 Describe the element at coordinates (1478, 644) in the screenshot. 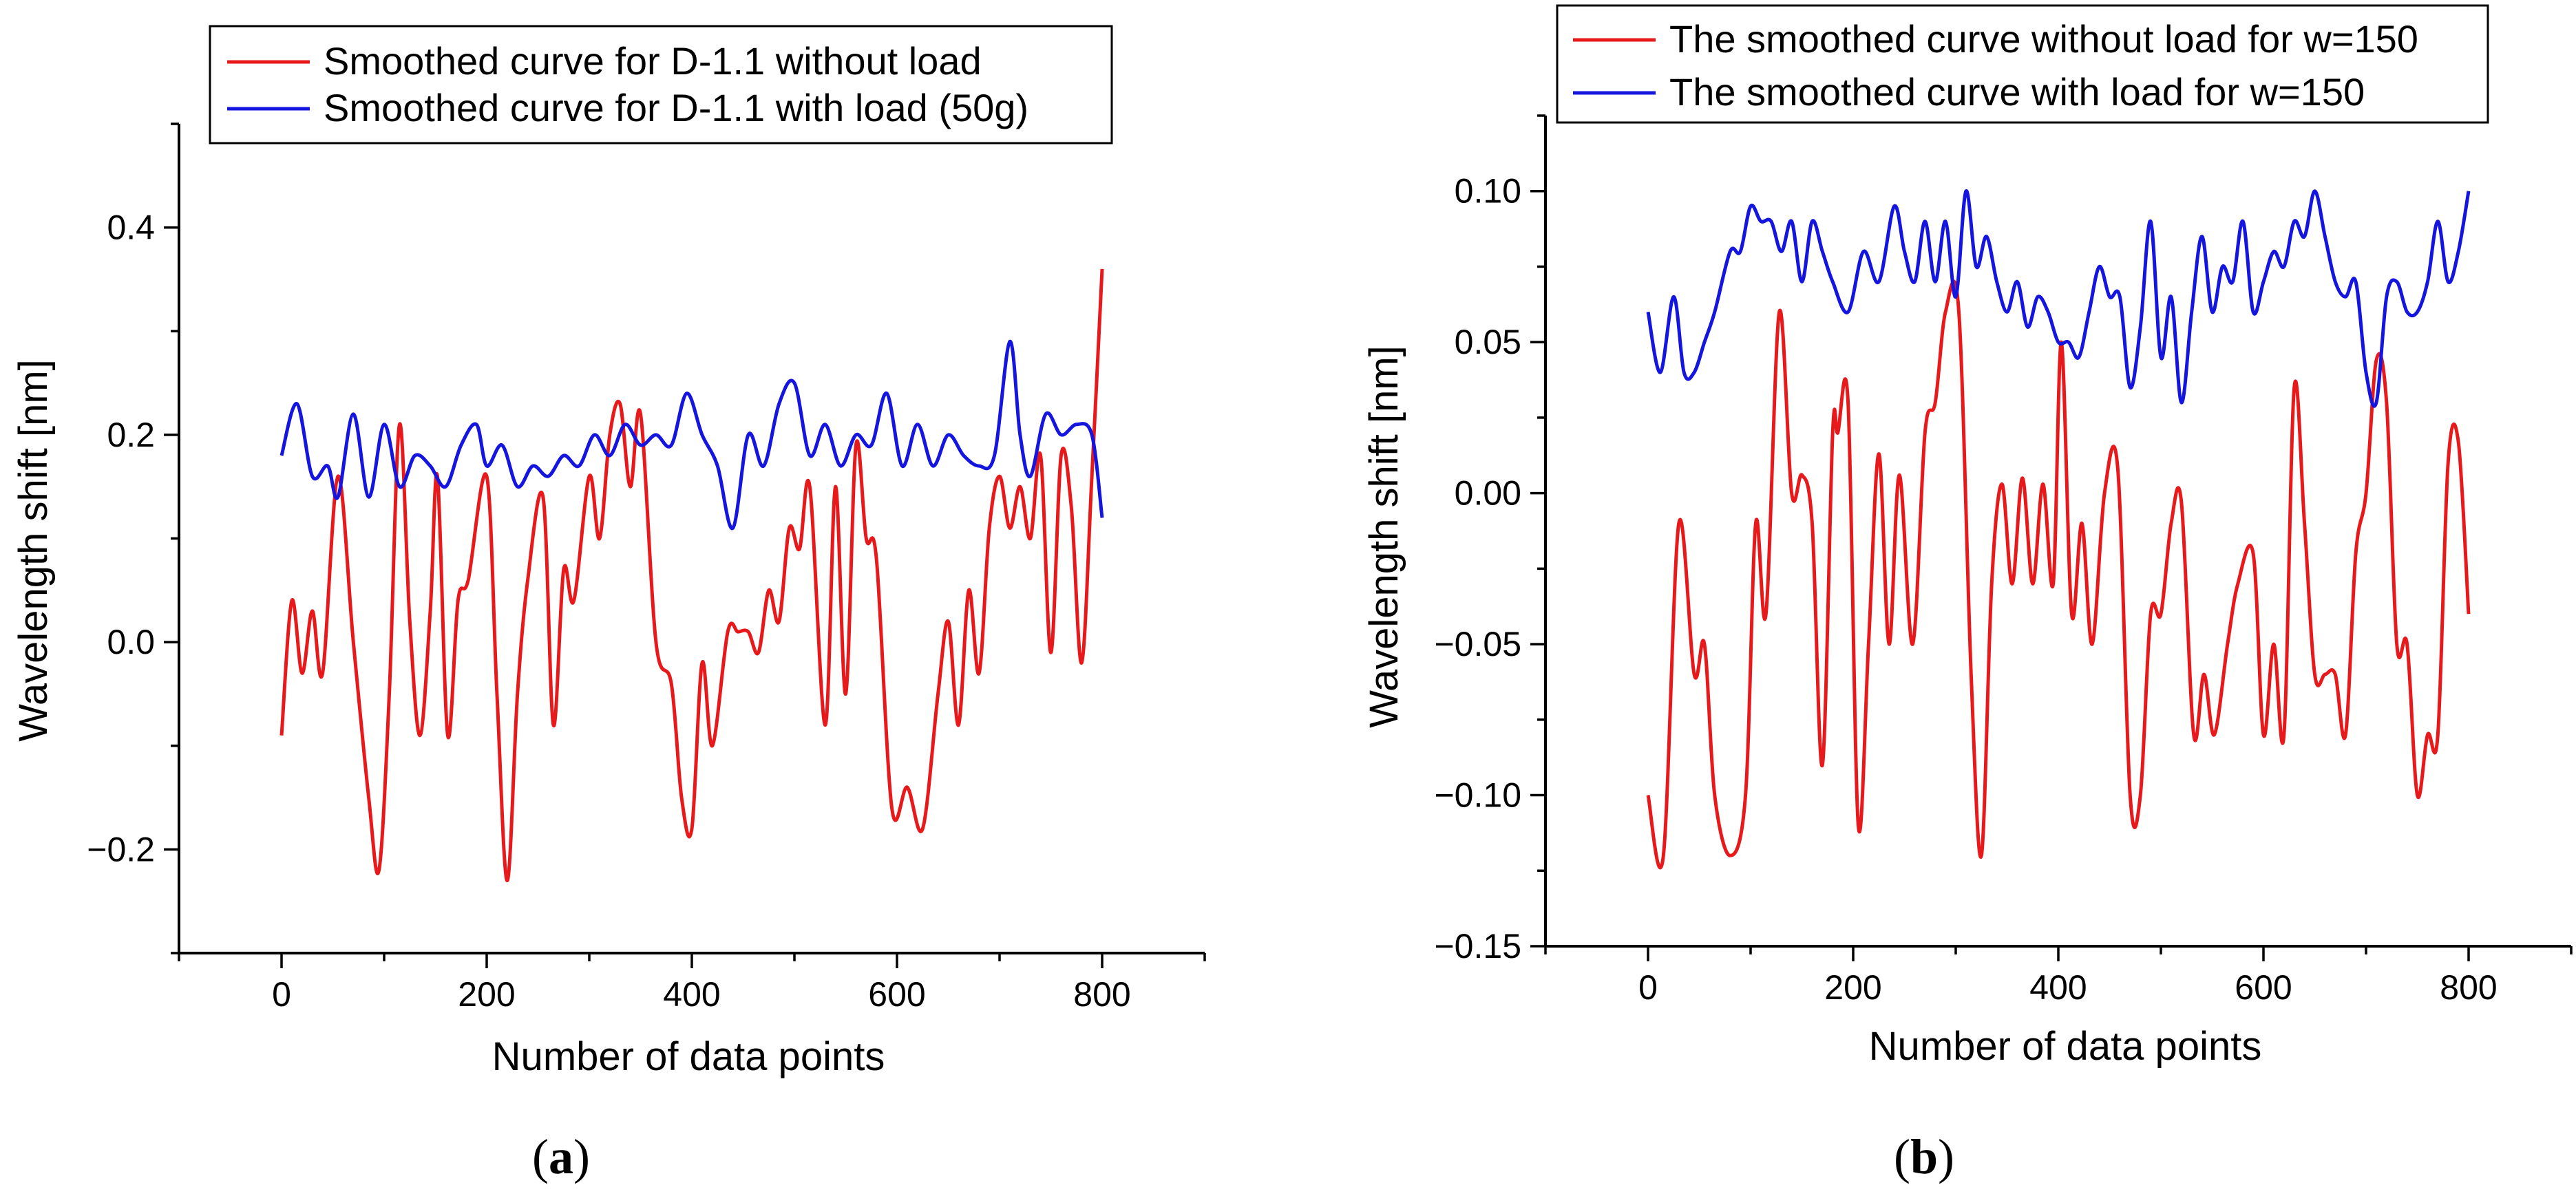

I see `y-tick-label-b: −0.05` at that location.